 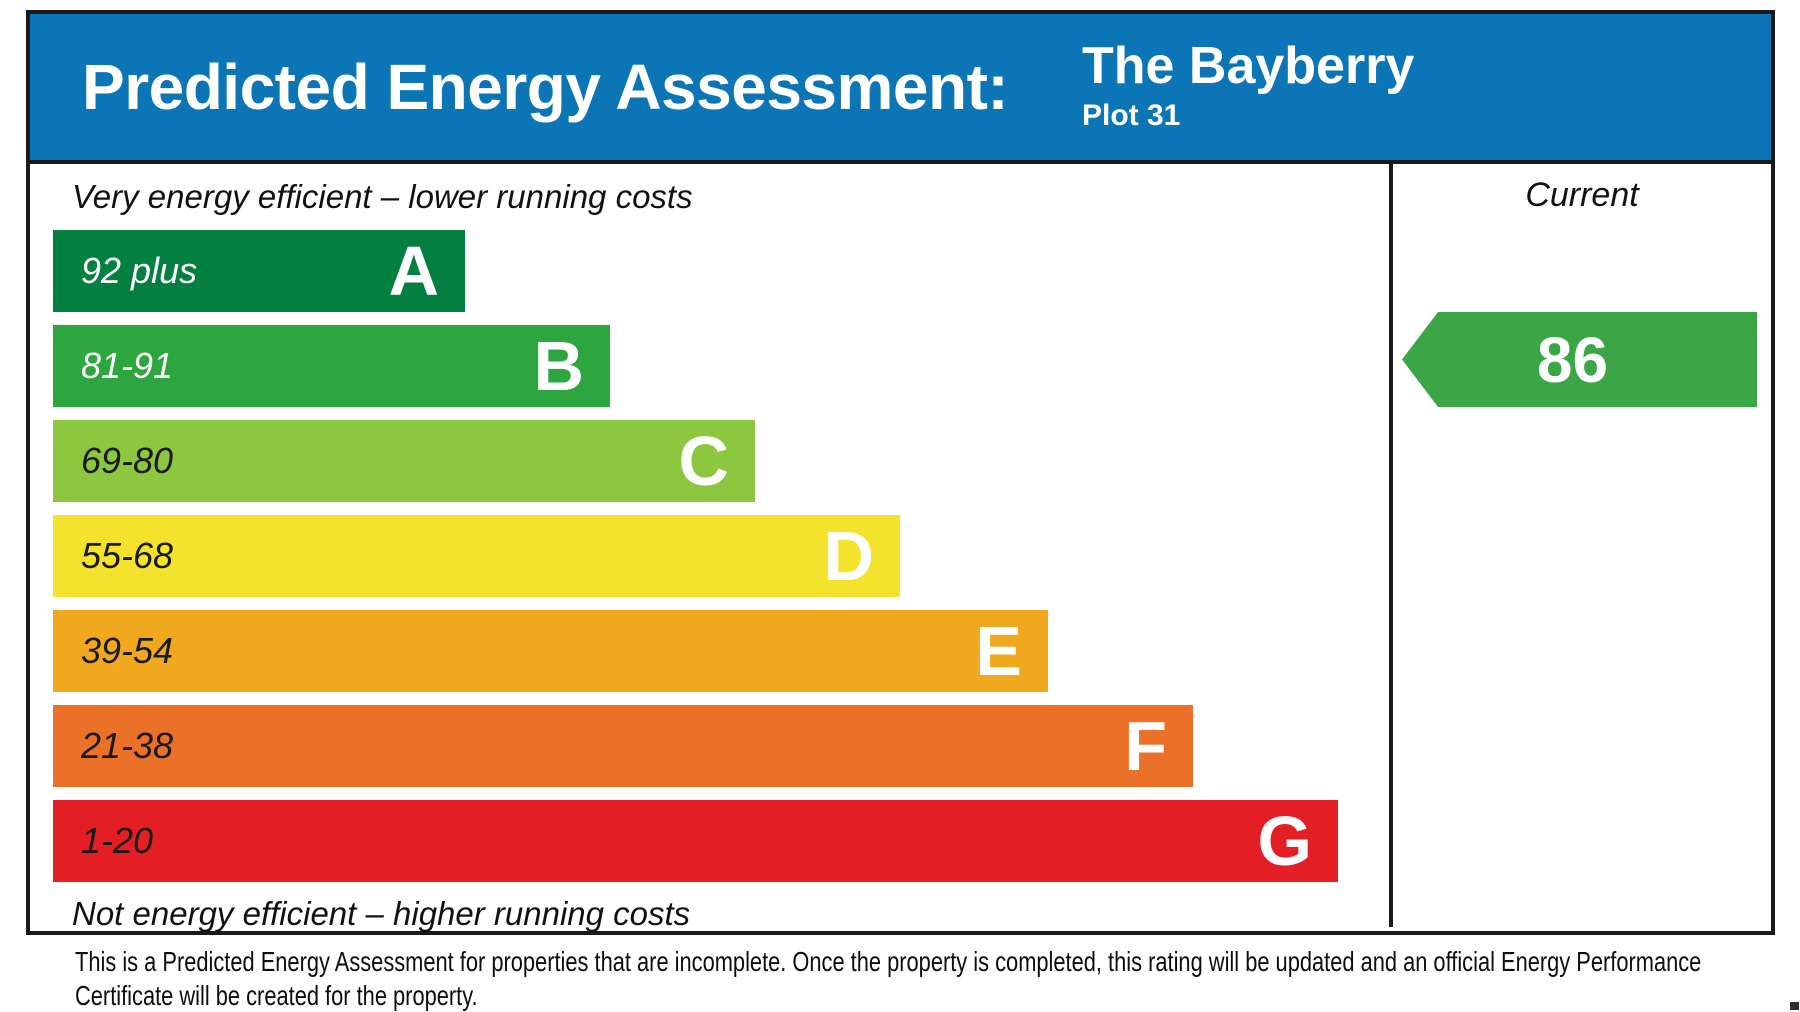 What do you see at coordinates (1131, 115) in the screenshot?
I see `plot-number: Plot 31` at bounding box center [1131, 115].